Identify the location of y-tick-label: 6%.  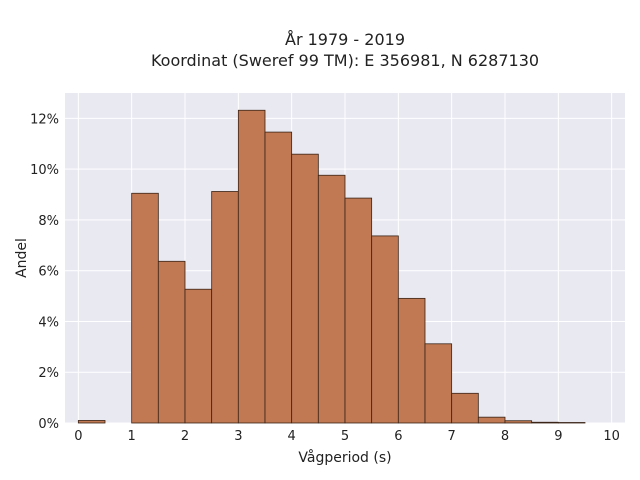
(48, 272).